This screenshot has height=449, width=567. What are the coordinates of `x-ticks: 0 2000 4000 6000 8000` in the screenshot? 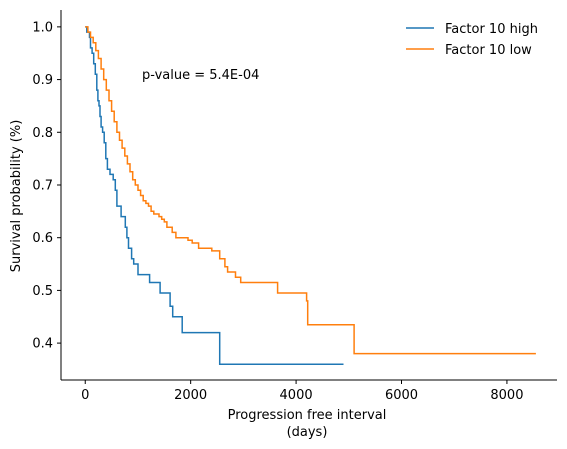 It's located at (302, 391).